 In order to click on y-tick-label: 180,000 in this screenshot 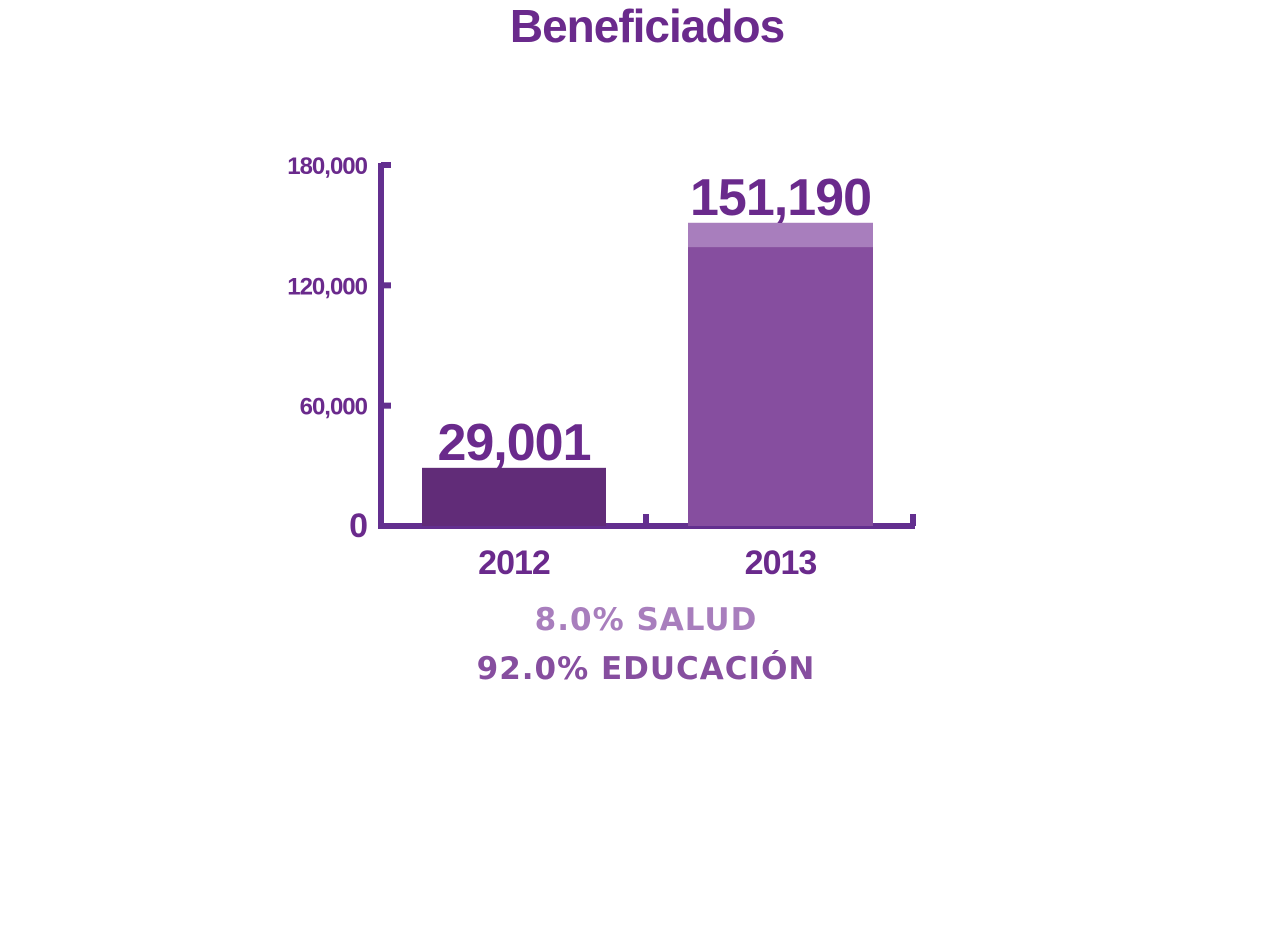, I will do `click(327, 166)`.